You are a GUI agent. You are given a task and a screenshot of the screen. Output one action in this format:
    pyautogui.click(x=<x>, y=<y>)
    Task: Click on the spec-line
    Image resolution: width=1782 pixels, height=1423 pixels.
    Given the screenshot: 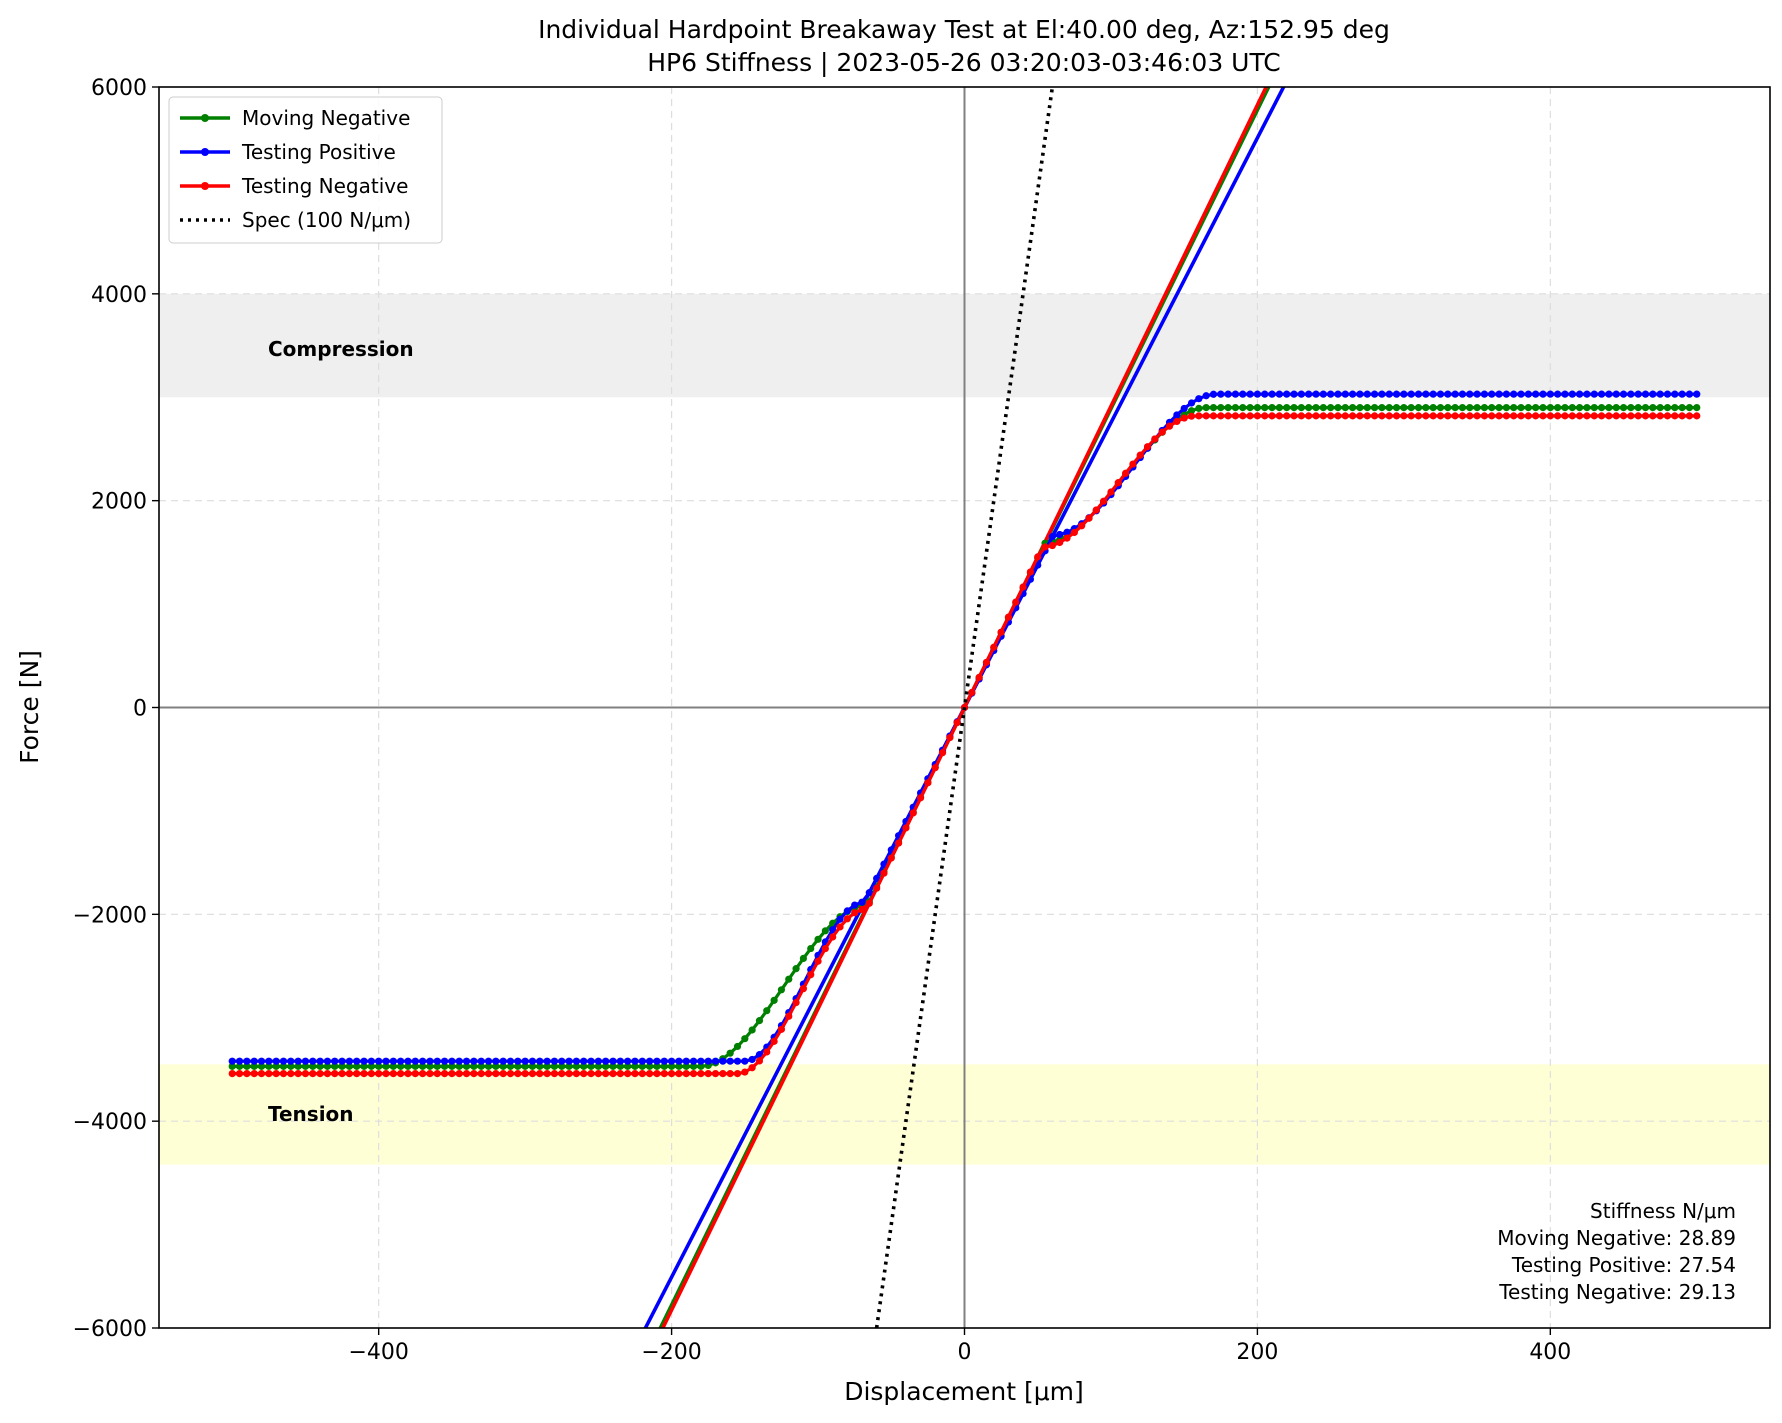 What is the action you would take?
    pyautogui.click(x=964, y=707)
    